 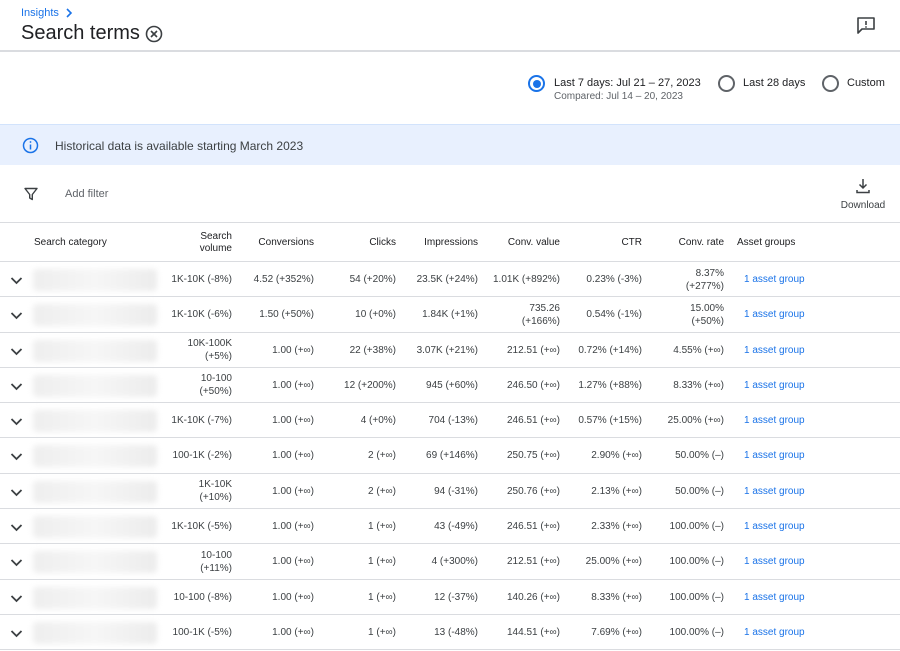 What do you see at coordinates (277, 279) in the screenshot?
I see `cell-conversions: 4.52 (+352%)` at bounding box center [277, 279].